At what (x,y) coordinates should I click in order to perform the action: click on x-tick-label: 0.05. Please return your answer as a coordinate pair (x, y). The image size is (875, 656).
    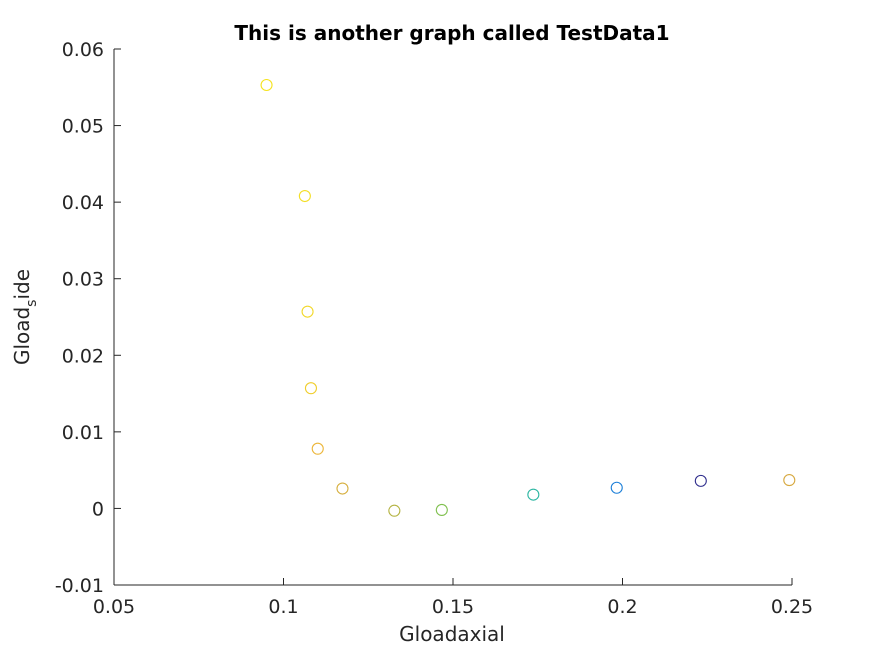
    Looking at the image, I should click on (114, 607).